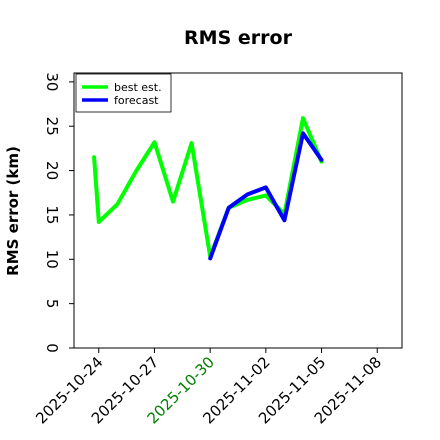 This screenshot has height=440, width=440. I want to click on legend-label-best-est: best est., so click(138, 87).